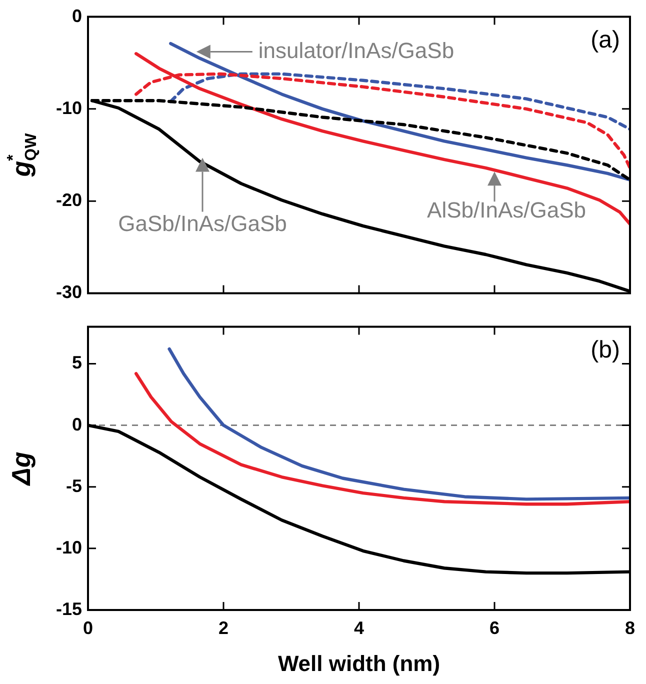 This screenshot has height=684, width=646. What do you see at coordinates (69, 200) in the screenshot?
I see `y-tick-label: -20` at bounding box center [69, 200].